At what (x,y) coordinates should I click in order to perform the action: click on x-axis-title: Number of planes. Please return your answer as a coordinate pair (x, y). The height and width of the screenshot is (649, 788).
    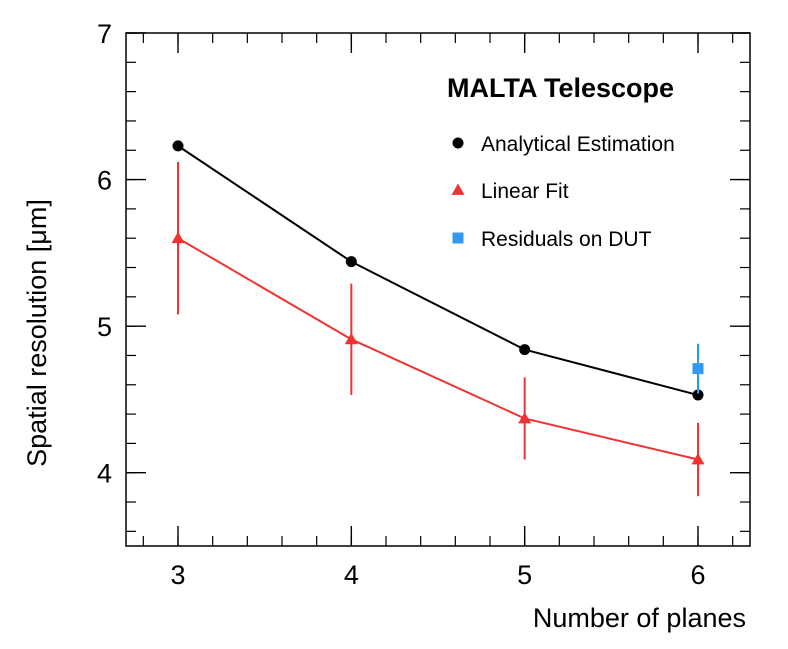
    Looking at the image, I should click on (639, 618).